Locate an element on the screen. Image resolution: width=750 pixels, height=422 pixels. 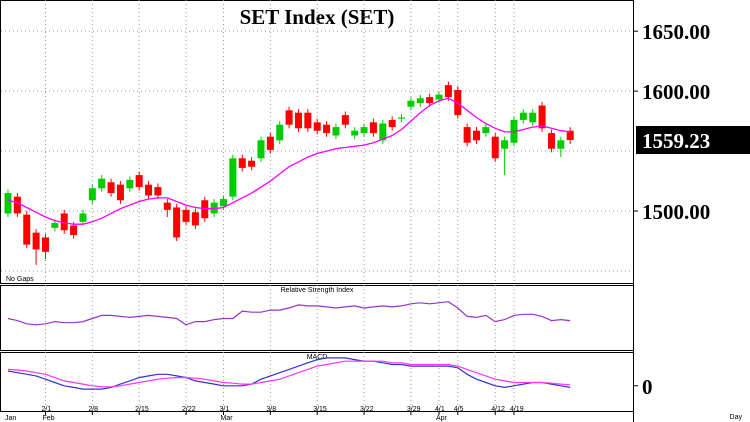
gap-note: No Gaps is located at coordinates (20, 279).